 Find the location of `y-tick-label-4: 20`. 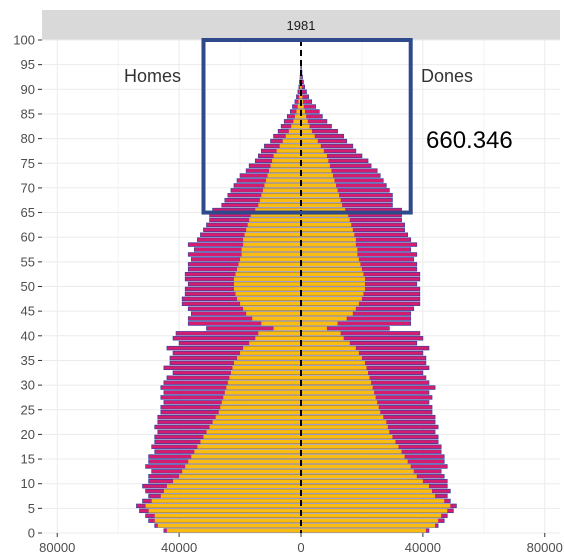

y-tick-label-4: 20 is located at coordinates (28, 434).